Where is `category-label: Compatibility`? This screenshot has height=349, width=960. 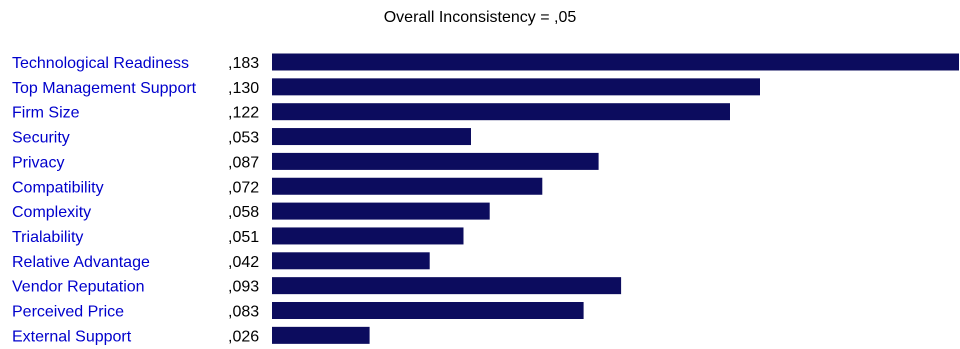
category-label: Compatibility is located at coordinates (58, 187).